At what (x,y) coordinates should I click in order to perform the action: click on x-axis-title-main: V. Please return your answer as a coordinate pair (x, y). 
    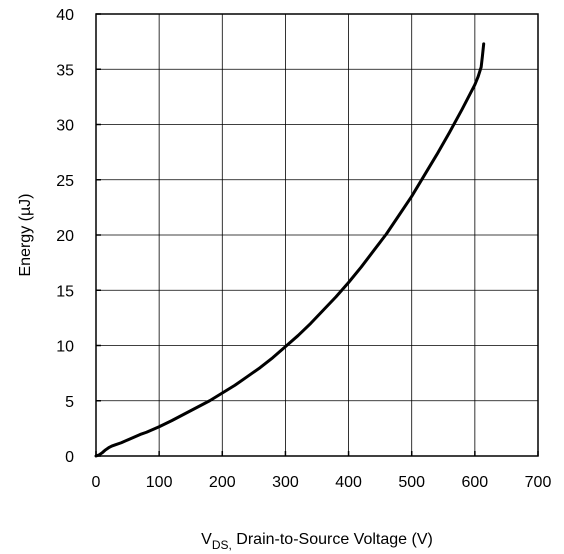
    Looking at the image, I should click on (206, 539).